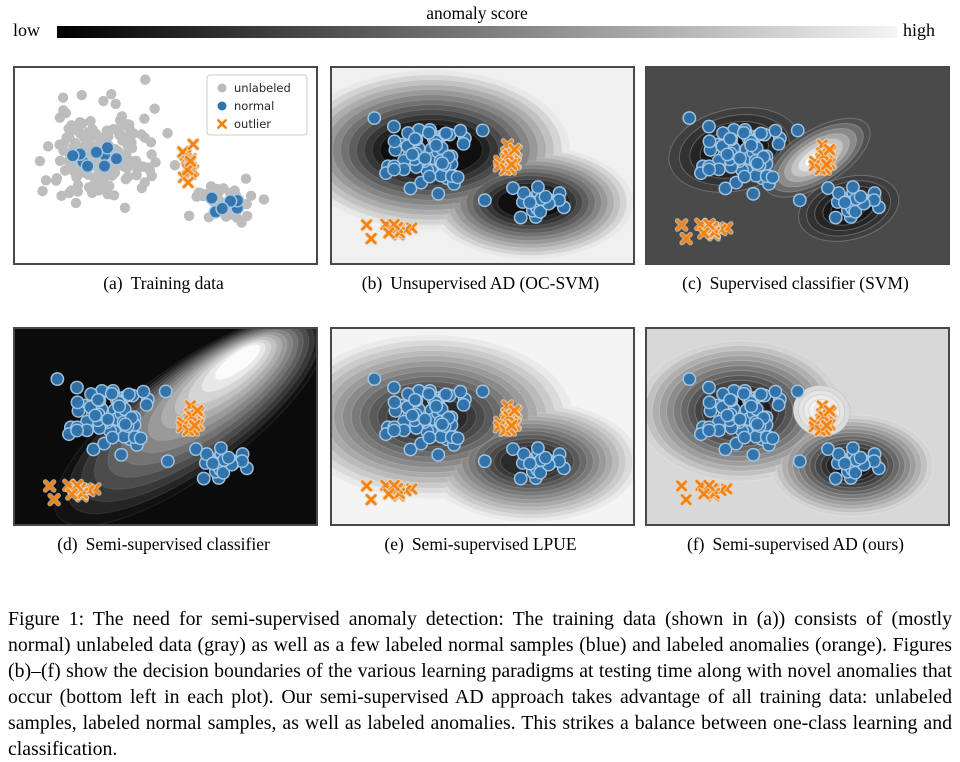  Describe the element at coordinates (808, 544) in the screenshot. I see `subcaption-f-text: Semi-supervised AD (ours)` at that location.